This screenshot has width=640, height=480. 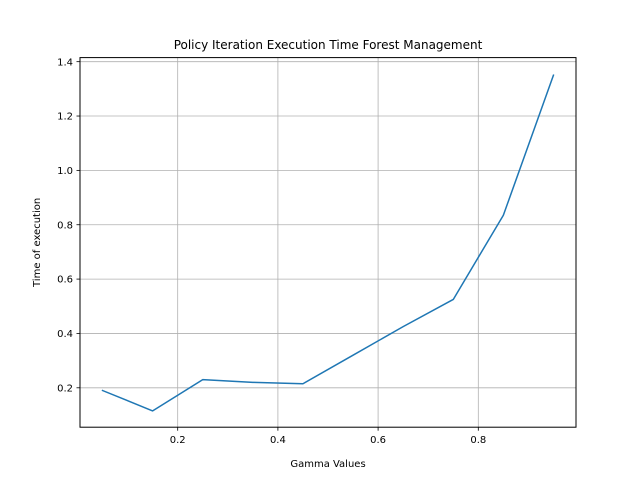 I want to click on x-tick-label: 0.4, so click(x=278, y=440).